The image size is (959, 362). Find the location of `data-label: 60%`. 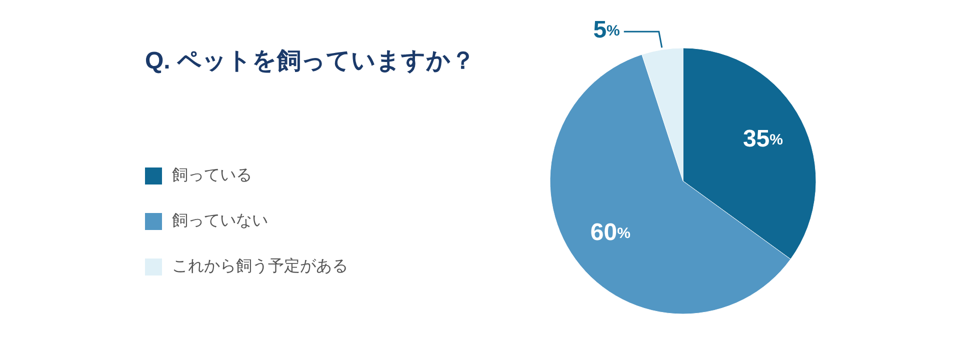

data-label: 60% is located at coordinates (610, 232).